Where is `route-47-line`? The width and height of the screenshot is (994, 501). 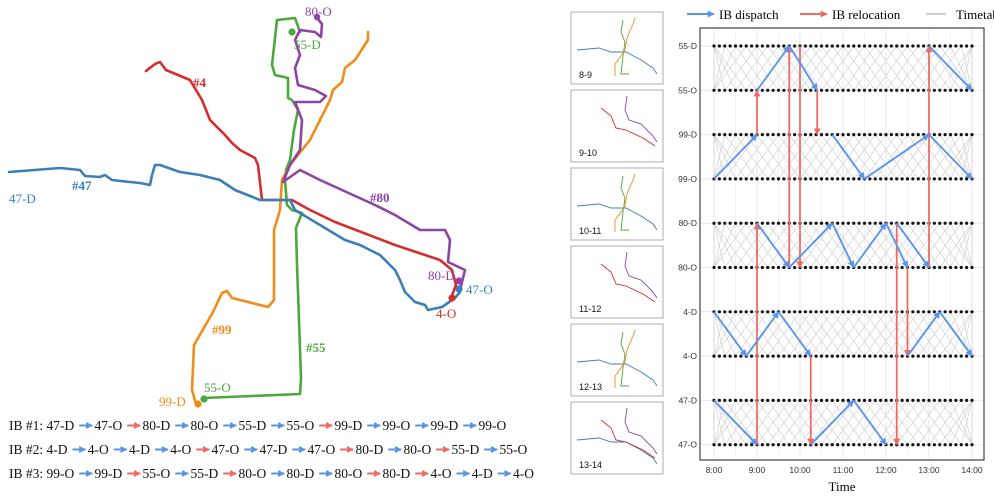
route-47-line is located at coordinates (234, 237).